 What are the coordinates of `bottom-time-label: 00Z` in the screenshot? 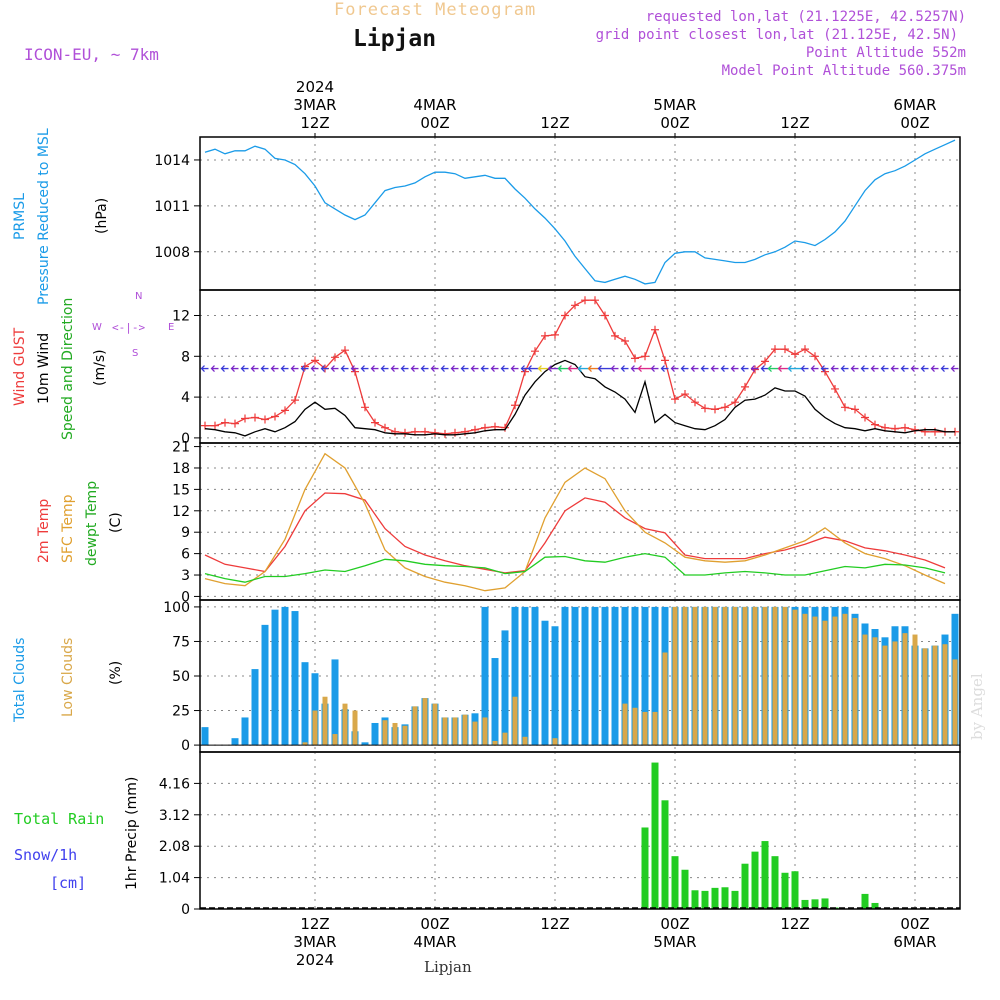 It's located at (914, 924).